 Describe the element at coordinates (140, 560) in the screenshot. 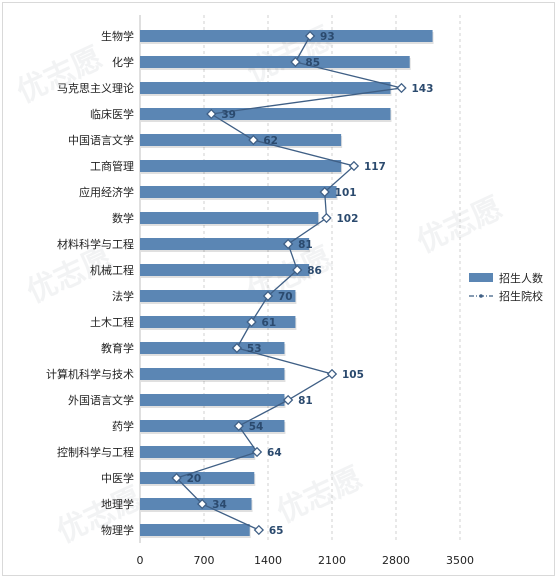

I see `tick-label-0: 0` at that location.